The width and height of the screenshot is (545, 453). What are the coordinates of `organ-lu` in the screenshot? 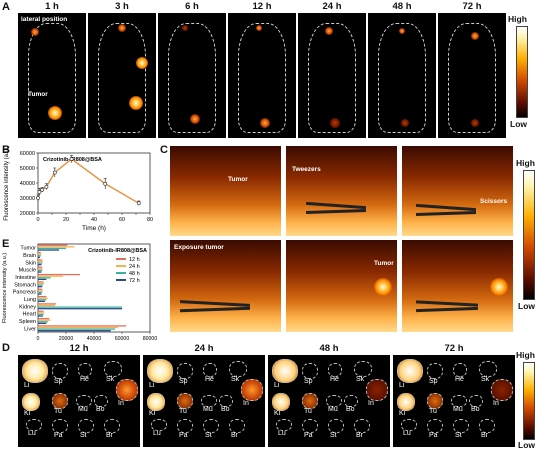 It's located at (409, 425).